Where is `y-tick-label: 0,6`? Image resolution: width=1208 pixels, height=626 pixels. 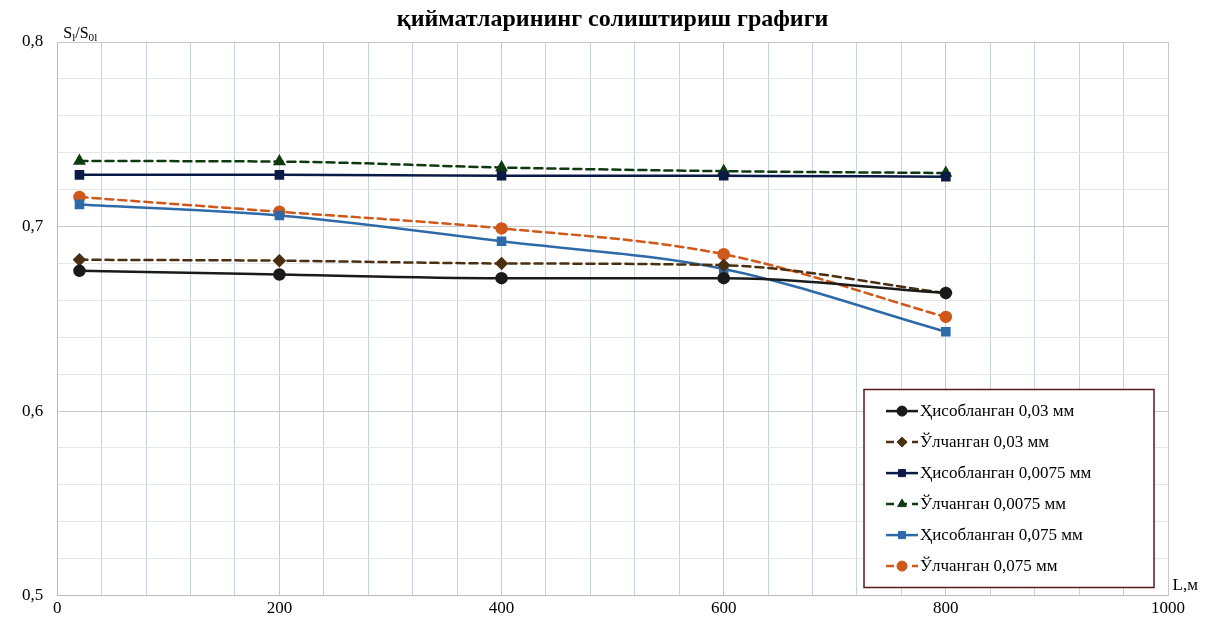 y-tick-label: 0,6 is located at coordinates (33, 410).